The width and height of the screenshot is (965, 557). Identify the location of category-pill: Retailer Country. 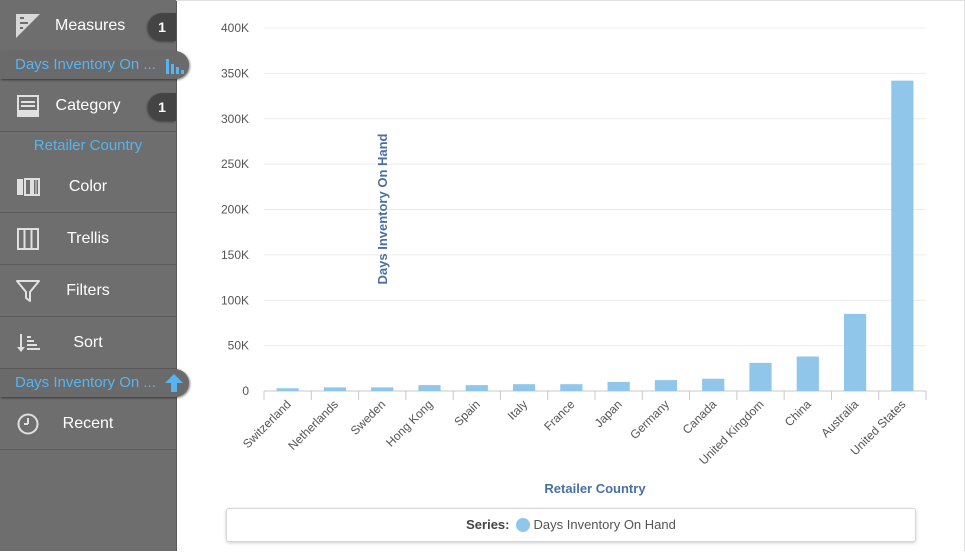
(88, 146).